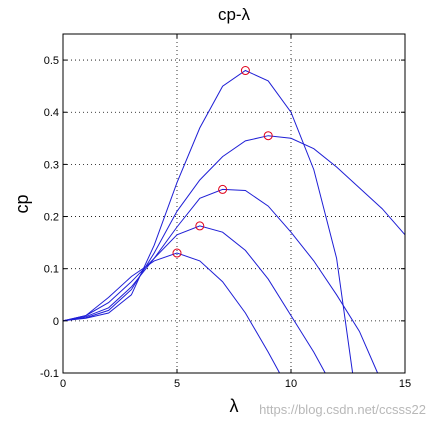 This screenshot has height=422, width=433. I want to click on chart-title: cp-λ, so click(234, 14).